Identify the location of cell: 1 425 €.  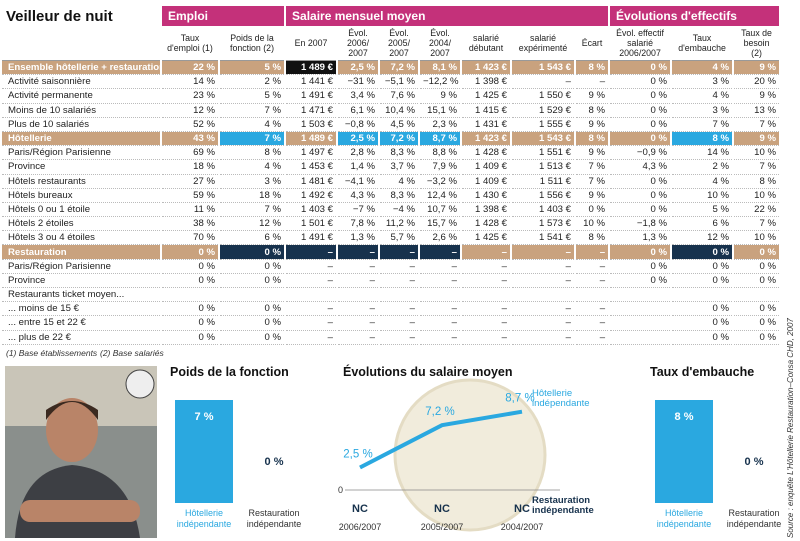
(486, 96).